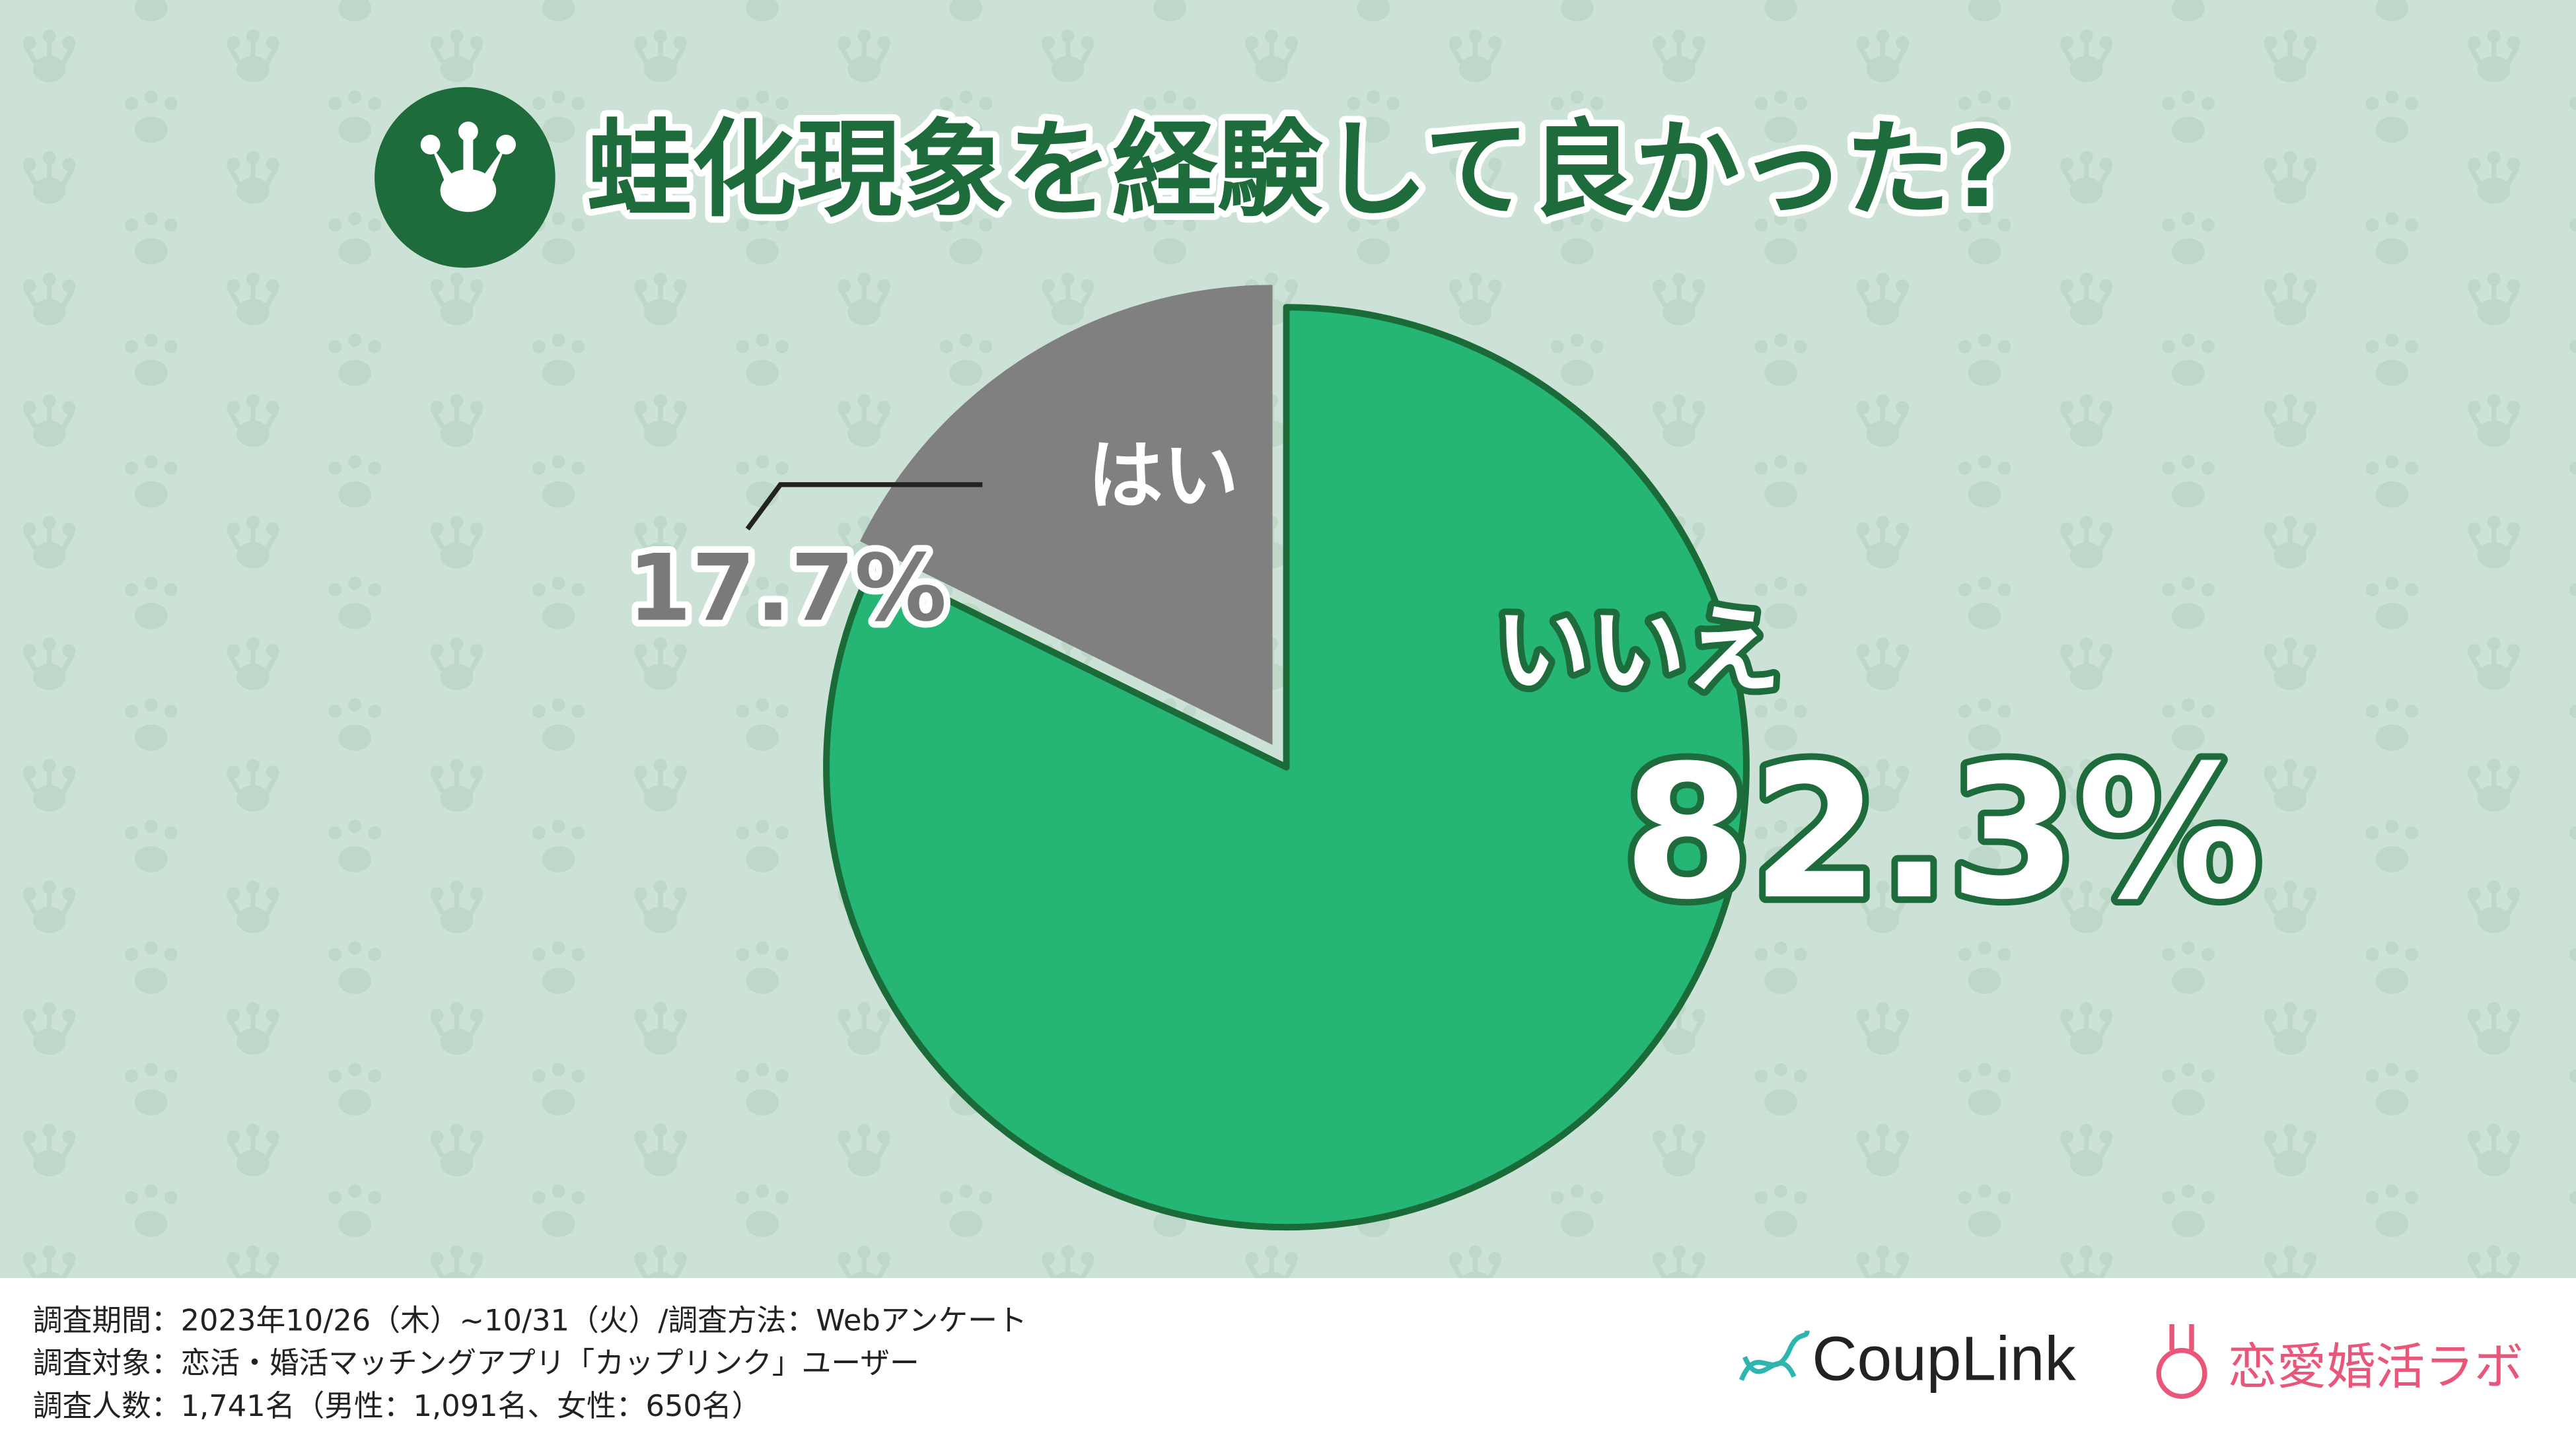 The height and width of the screenshot is (1449, 2576). I want to click on slice-label: はい, so click(1163, 476).